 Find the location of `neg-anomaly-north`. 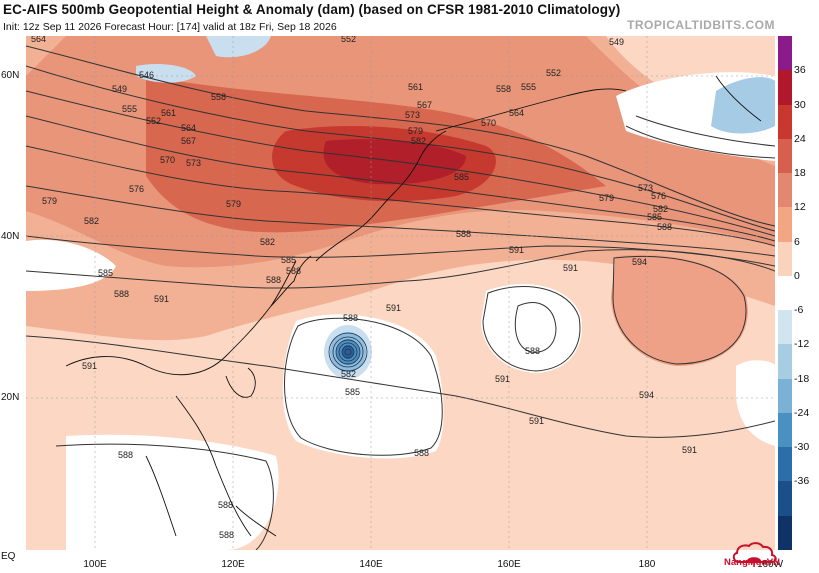

neg-anomaly-north is located at coordinates (238, 47).